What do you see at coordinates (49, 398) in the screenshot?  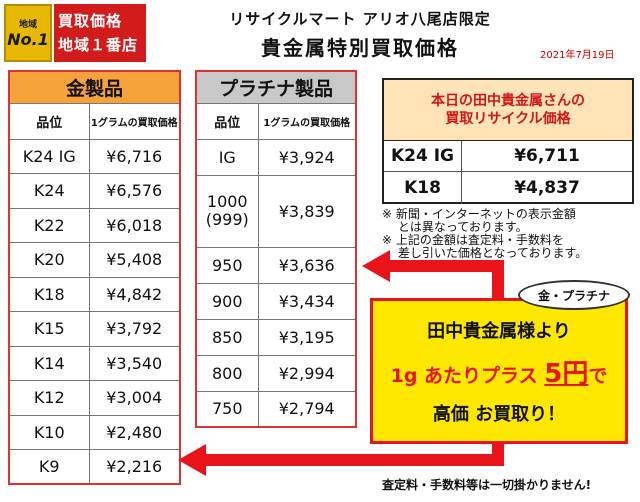 I see `grade-cell: K12` at bounding box center [49, 398].